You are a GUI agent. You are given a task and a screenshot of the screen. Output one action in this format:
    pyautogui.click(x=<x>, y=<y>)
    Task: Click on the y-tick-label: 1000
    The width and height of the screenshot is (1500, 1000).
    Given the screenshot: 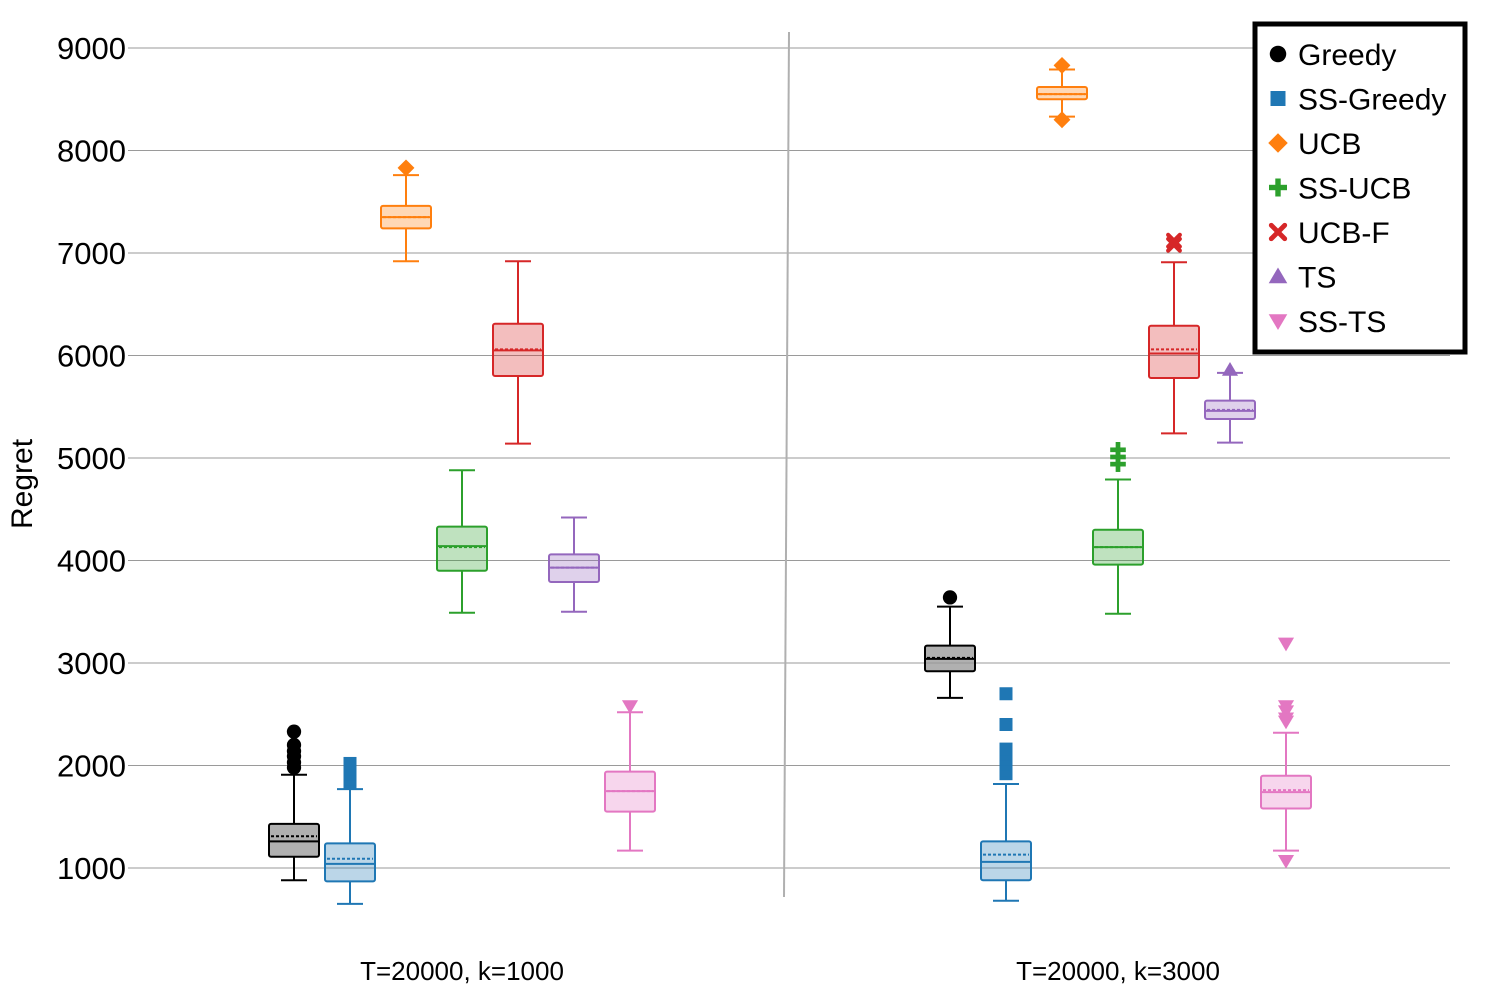 What is the action you would take?
    pyautogui.click(x=91, y=868)
    